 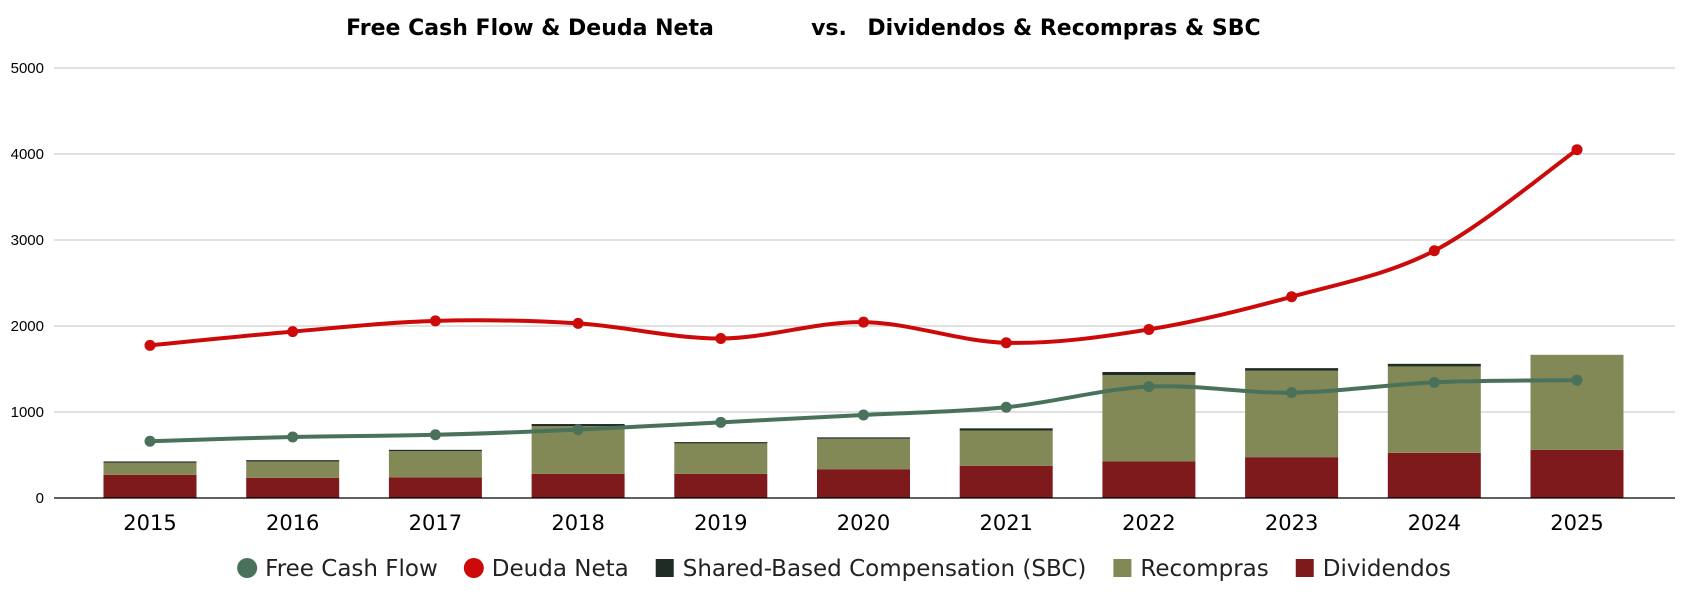 I want to click on bar-recompras-2023, so click(x=1292, y=414).